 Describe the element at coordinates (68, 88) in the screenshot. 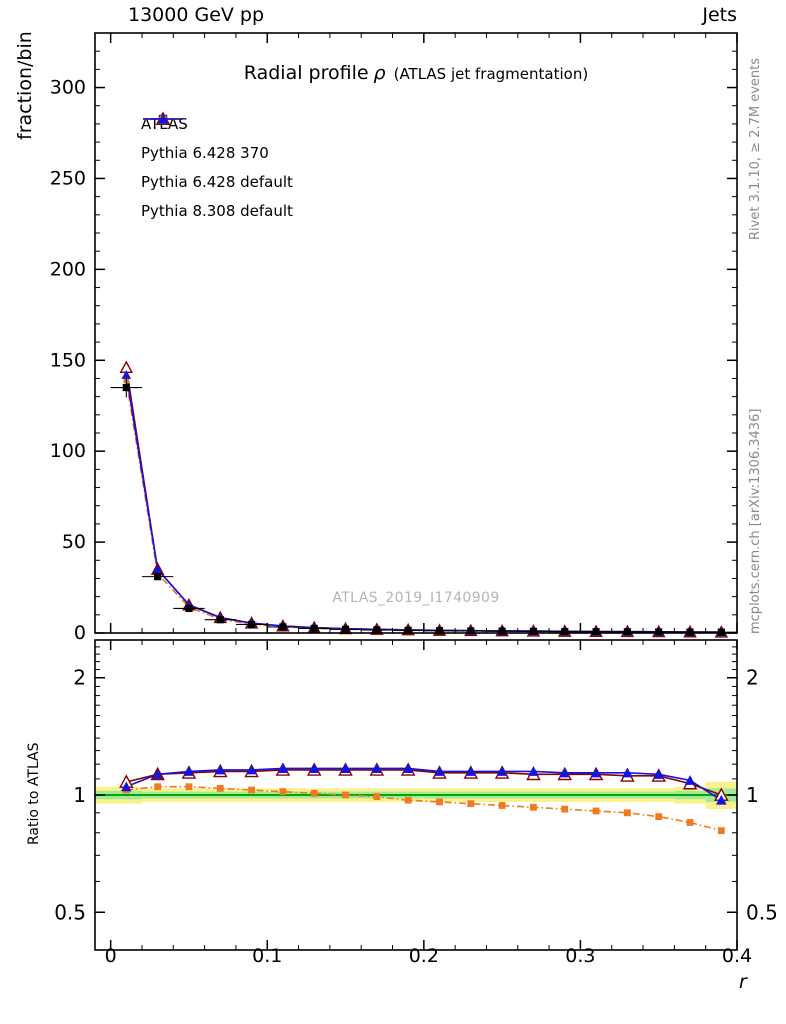

I see `y-tick-label-top: 300` at that location.